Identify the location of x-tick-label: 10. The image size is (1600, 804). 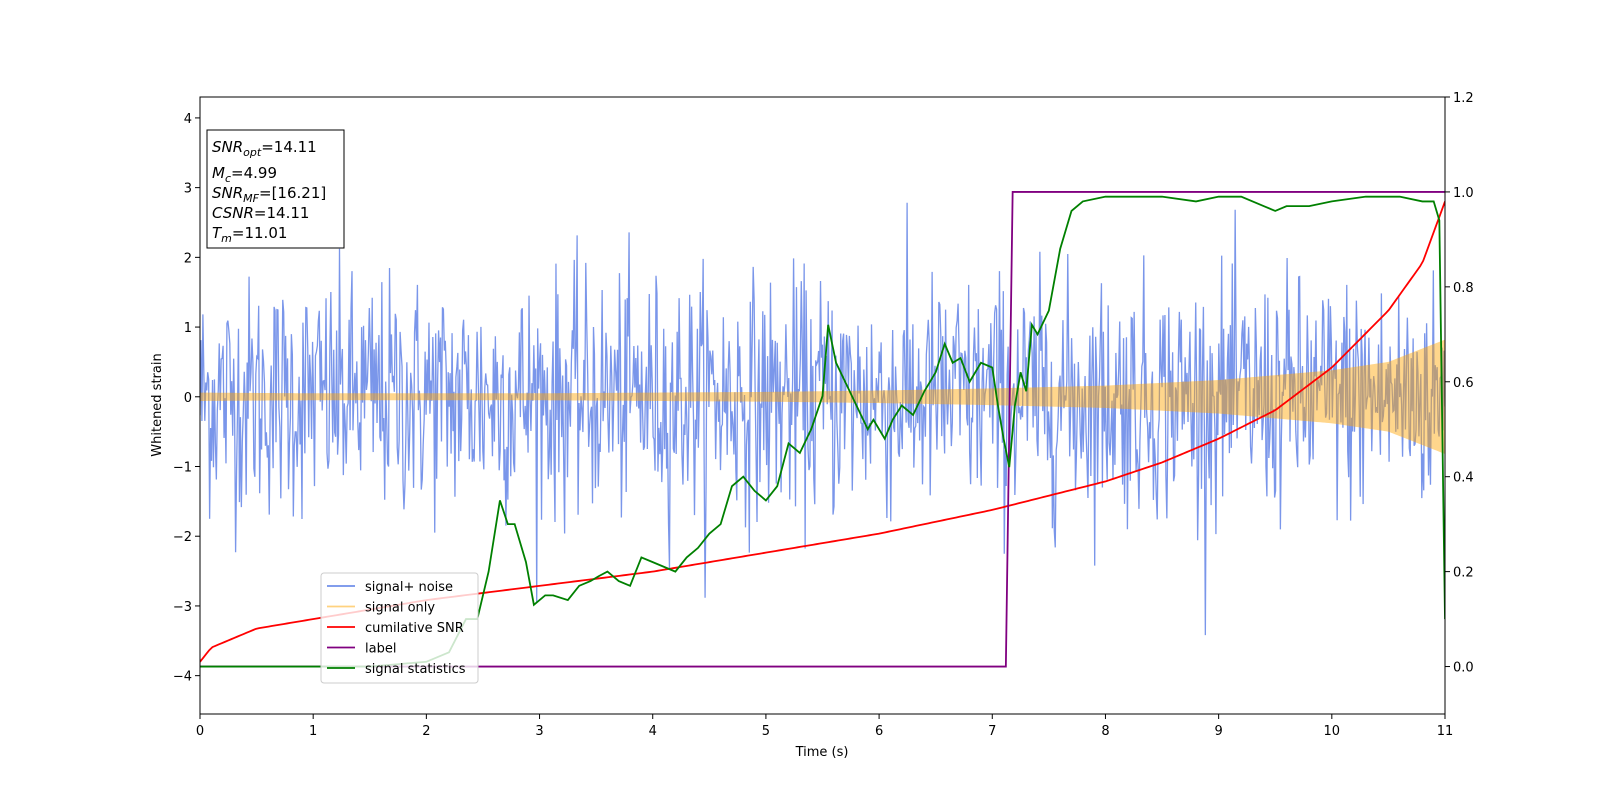
(1332, 731).